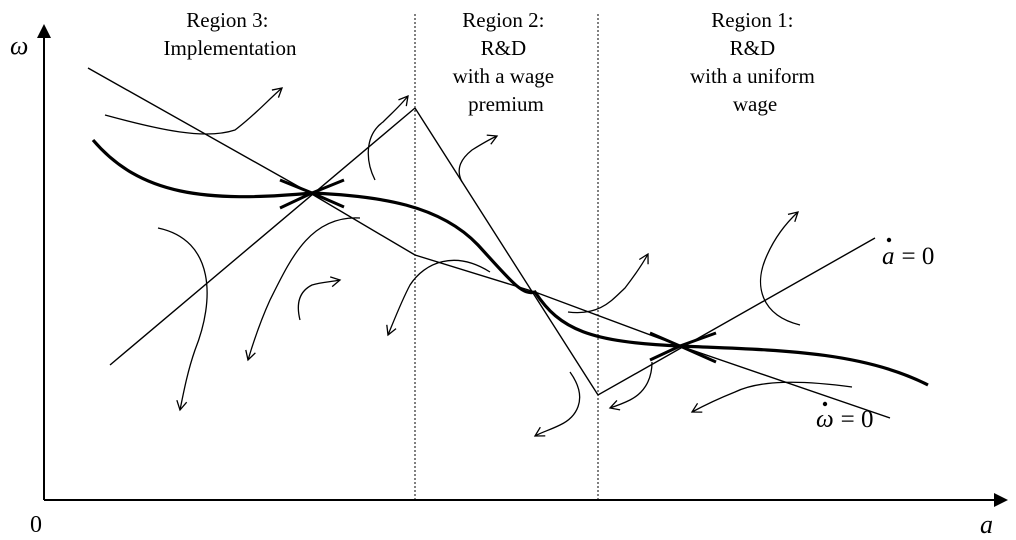 Image resolution: width=1016 pixels, height=540 pixels. I want to click on y-axis-label: ω, so click(19, 45).